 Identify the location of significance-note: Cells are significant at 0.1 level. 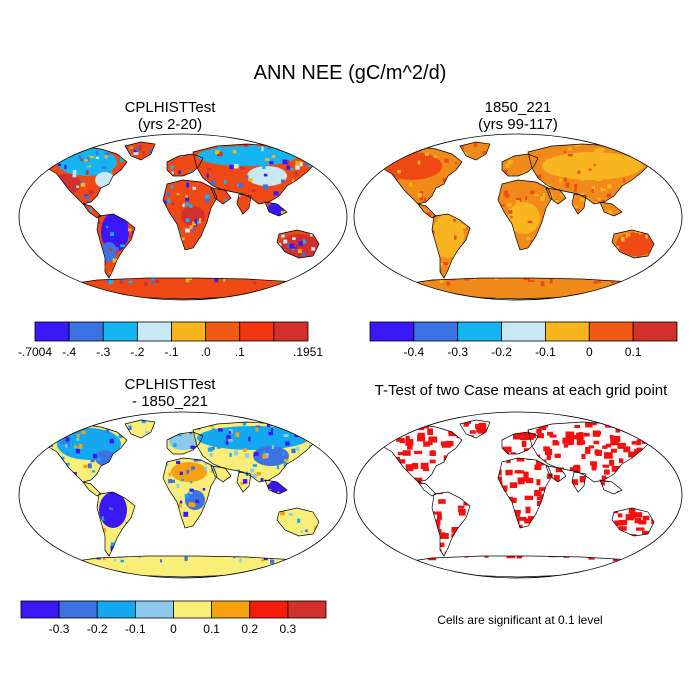
(520, 620).